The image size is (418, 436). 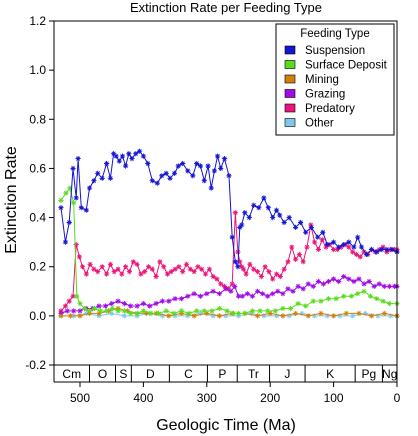 What do you see at coordinates (37, 267) in the screenshot?
I see `y-tick-label: 0.2` at bounding box center [37, 267].